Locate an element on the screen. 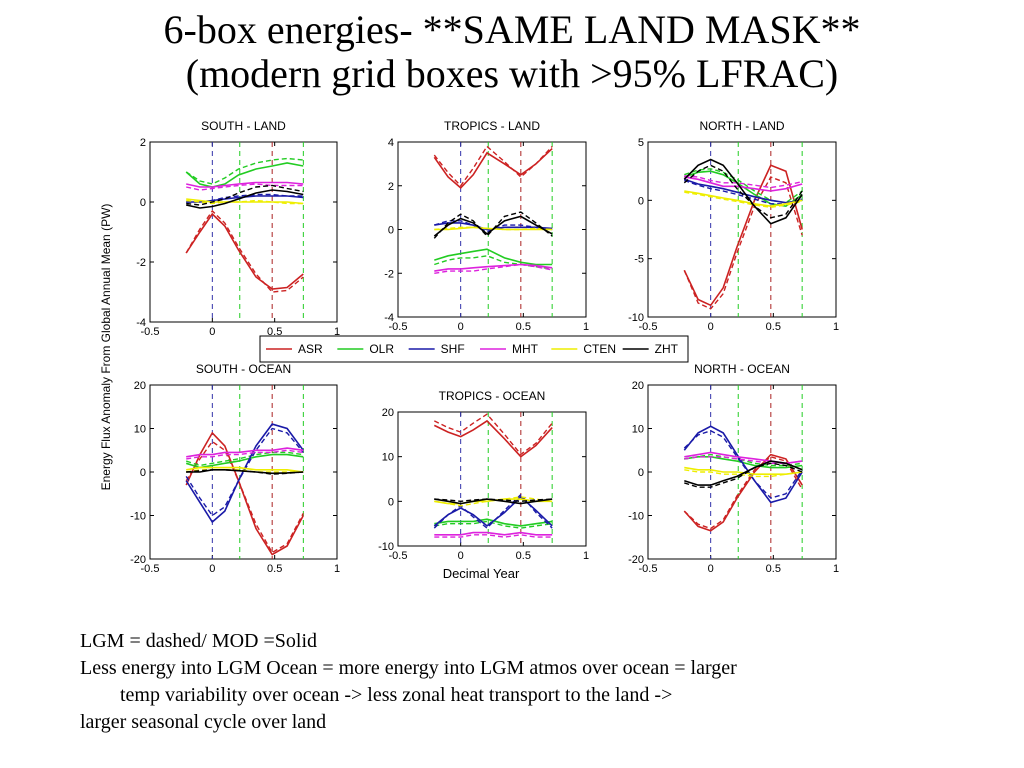 The width and height of the screenshot is (1024, 768). series-line-shf-mod is located at coordinates (743, 464).